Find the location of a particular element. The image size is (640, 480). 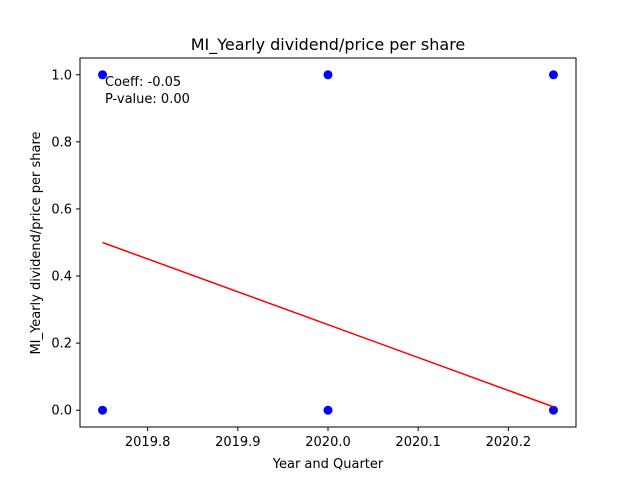

y-tick-label: 0.0 is located at coordinates (61, 411).